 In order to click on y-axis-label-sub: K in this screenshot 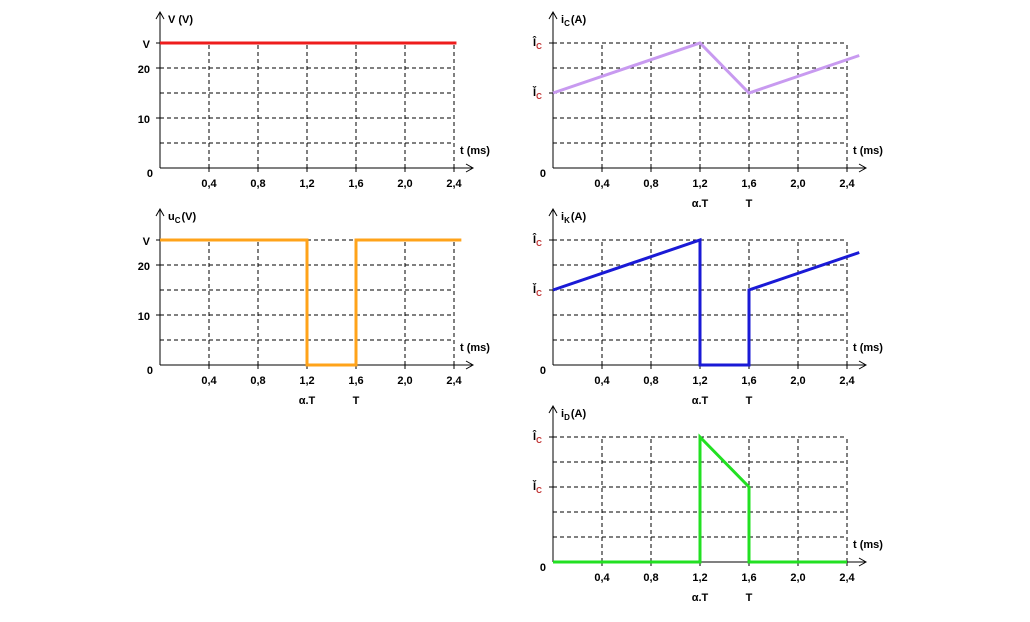, I will do `click(567, 220)`.